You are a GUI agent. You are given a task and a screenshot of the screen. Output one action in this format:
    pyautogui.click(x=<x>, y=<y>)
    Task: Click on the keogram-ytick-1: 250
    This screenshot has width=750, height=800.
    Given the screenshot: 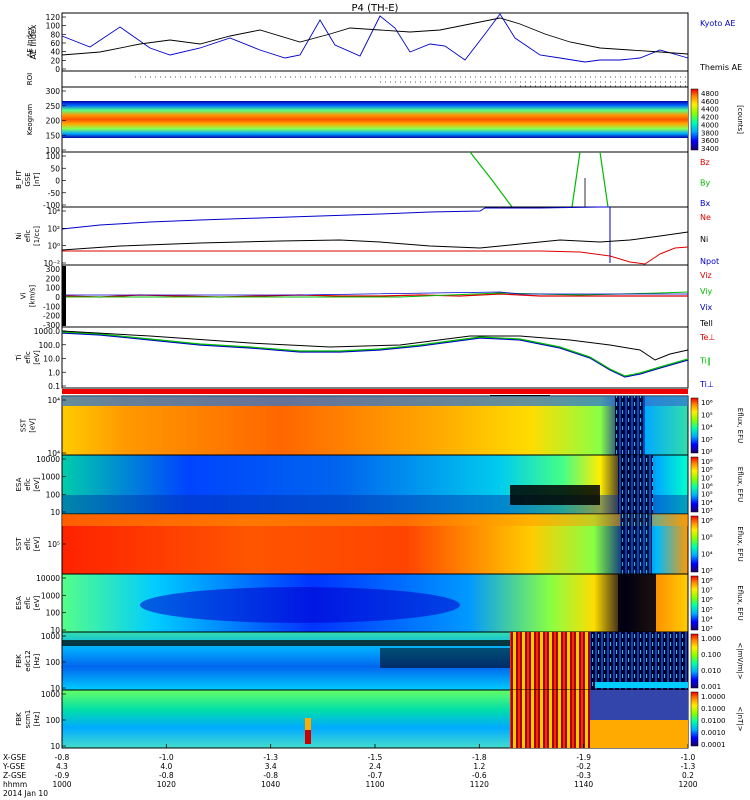 What is the action you would take?
    pyautogui.click(x=53, y=106)
    